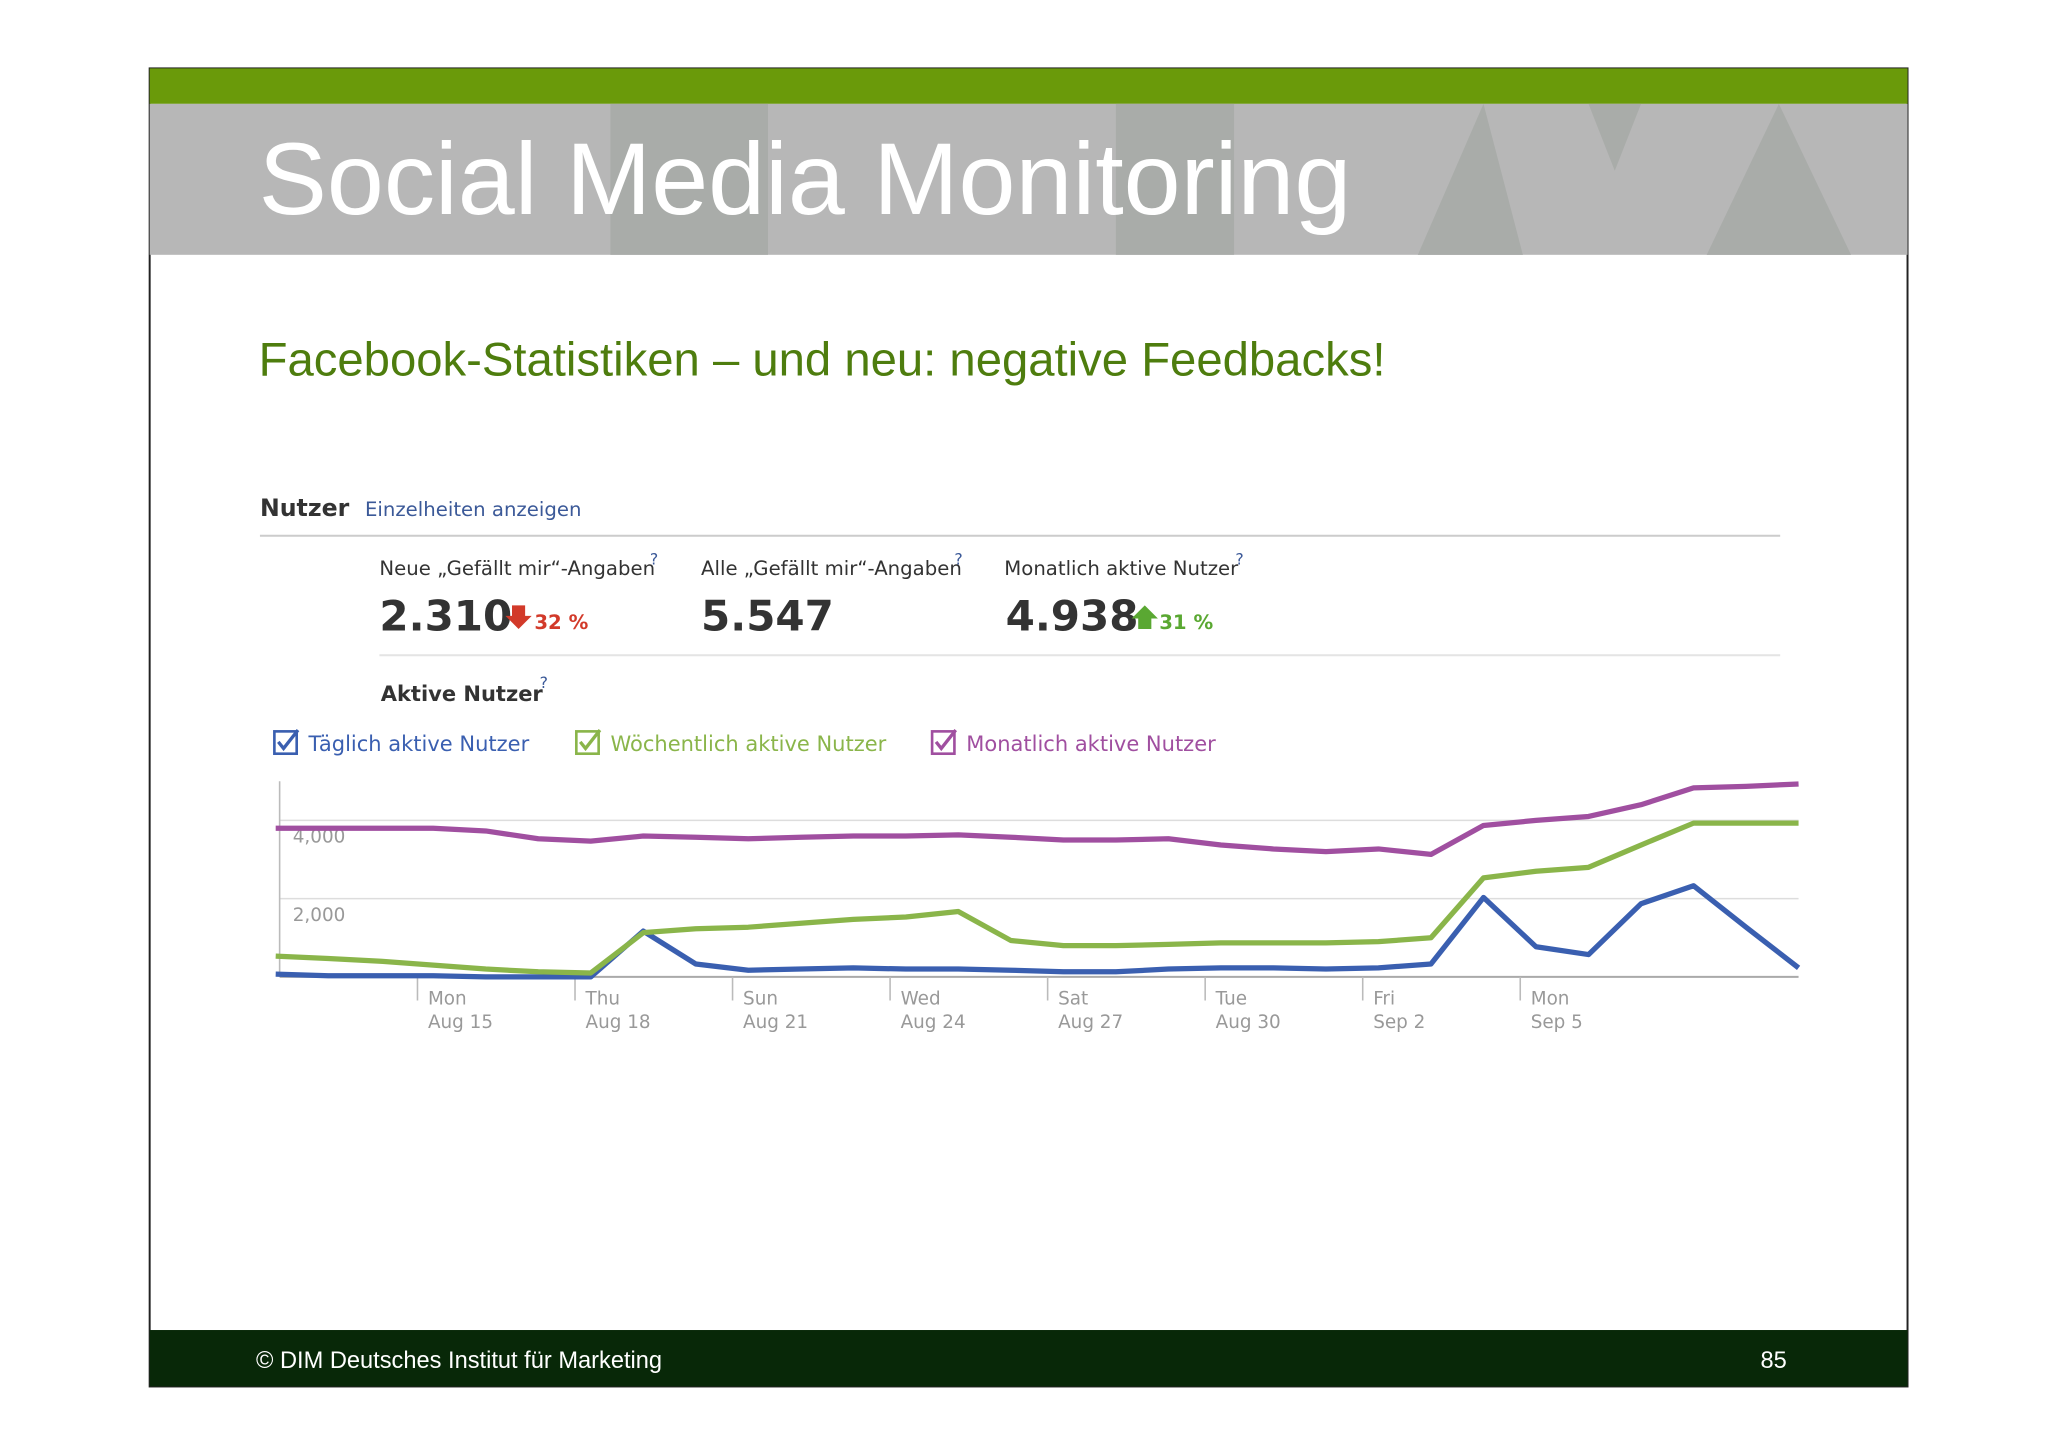  Describe the element at coordinates (1248, 1022) in the screenshot. I see `x-tick-date: Aug 30` at that location.